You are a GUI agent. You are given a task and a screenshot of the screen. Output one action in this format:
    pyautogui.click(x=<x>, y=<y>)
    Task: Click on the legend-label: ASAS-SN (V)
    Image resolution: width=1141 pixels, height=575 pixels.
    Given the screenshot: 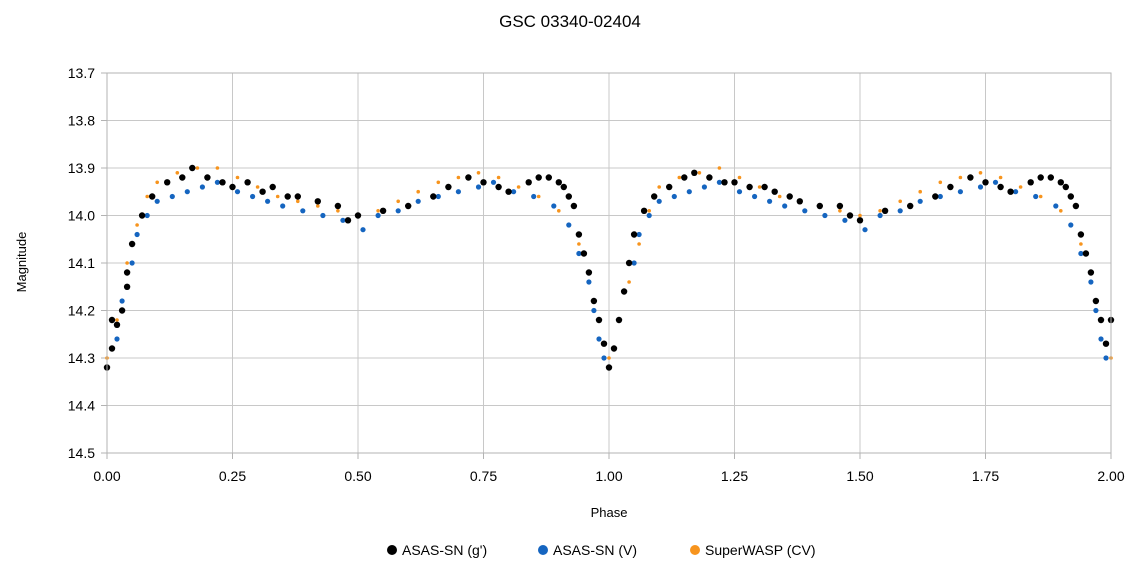 What is the action you would take?
    pyautogui.click(x=595, y=550)
    